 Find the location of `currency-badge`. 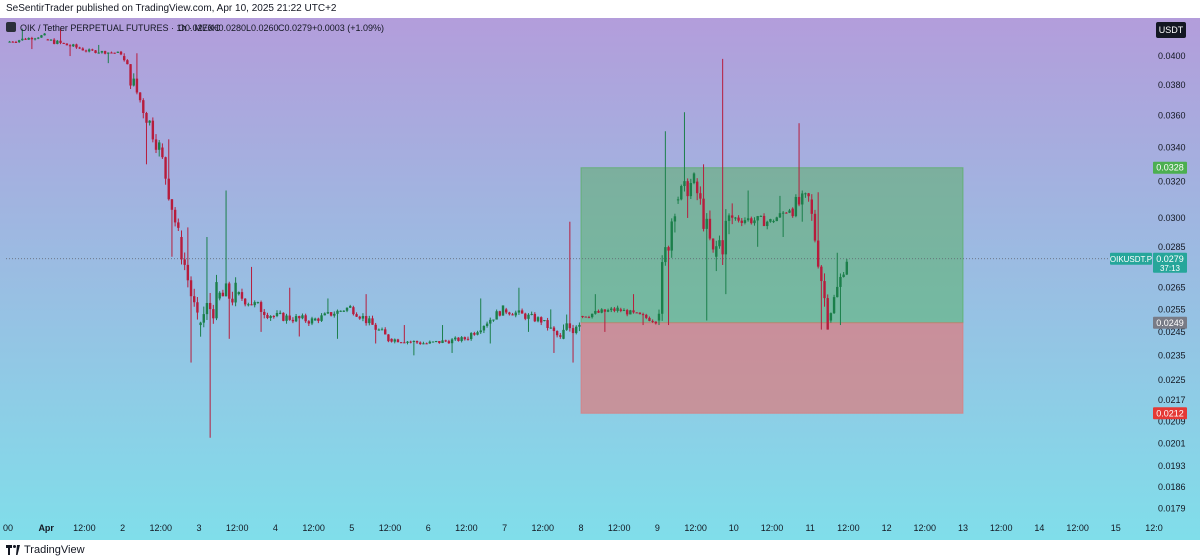

currency-badge is located at coordinates (1171, 30).